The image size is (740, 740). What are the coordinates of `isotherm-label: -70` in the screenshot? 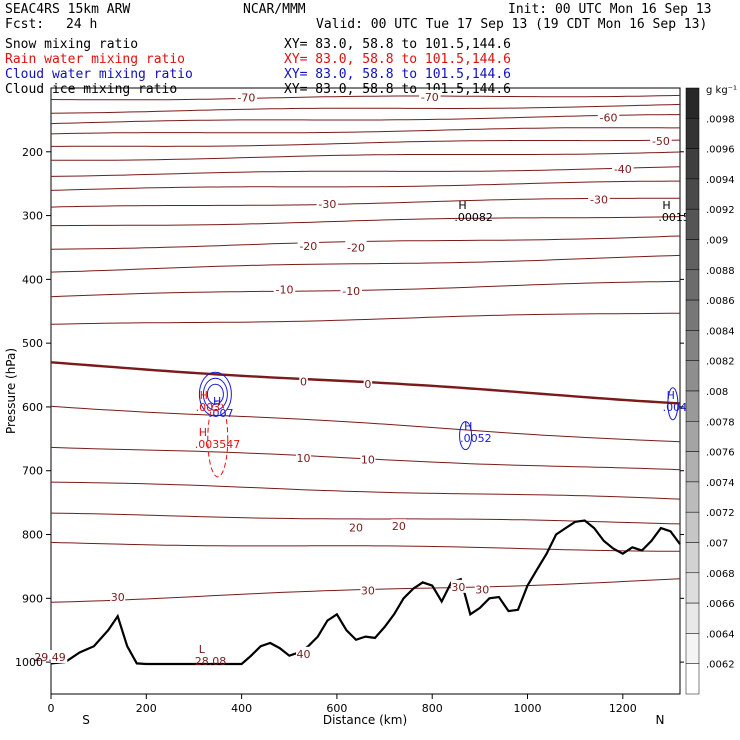 It's located at (430, 97).